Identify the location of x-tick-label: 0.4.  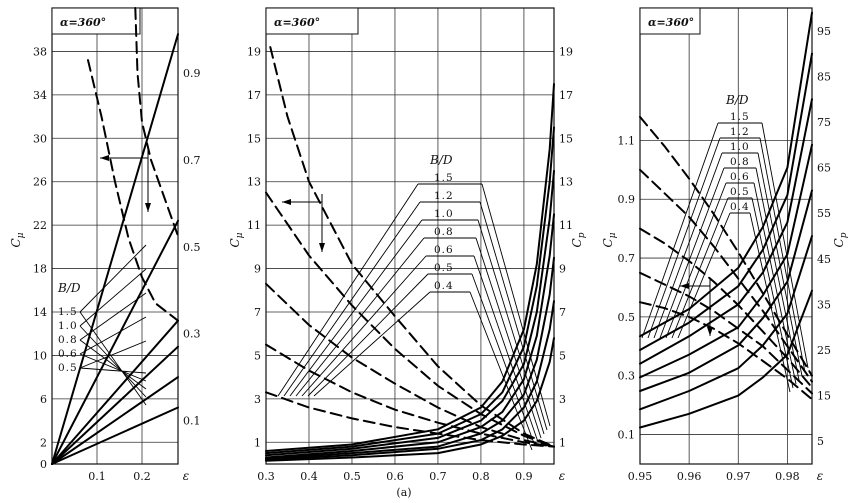
(309, 476).